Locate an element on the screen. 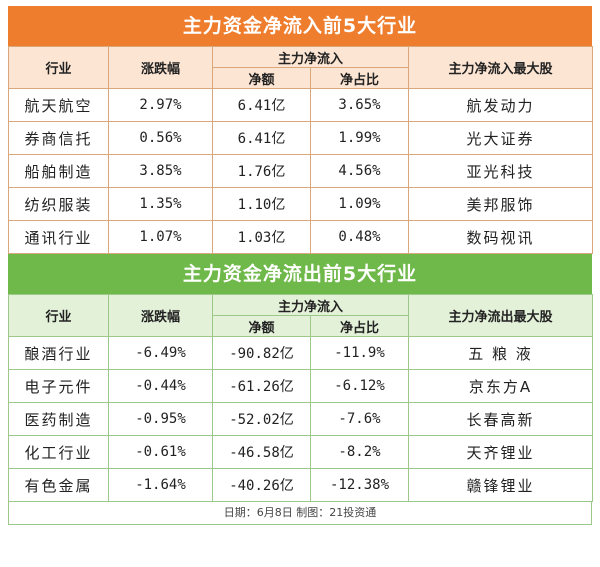  industry-cell: 医药制造 is located at coordinates (58, 419).